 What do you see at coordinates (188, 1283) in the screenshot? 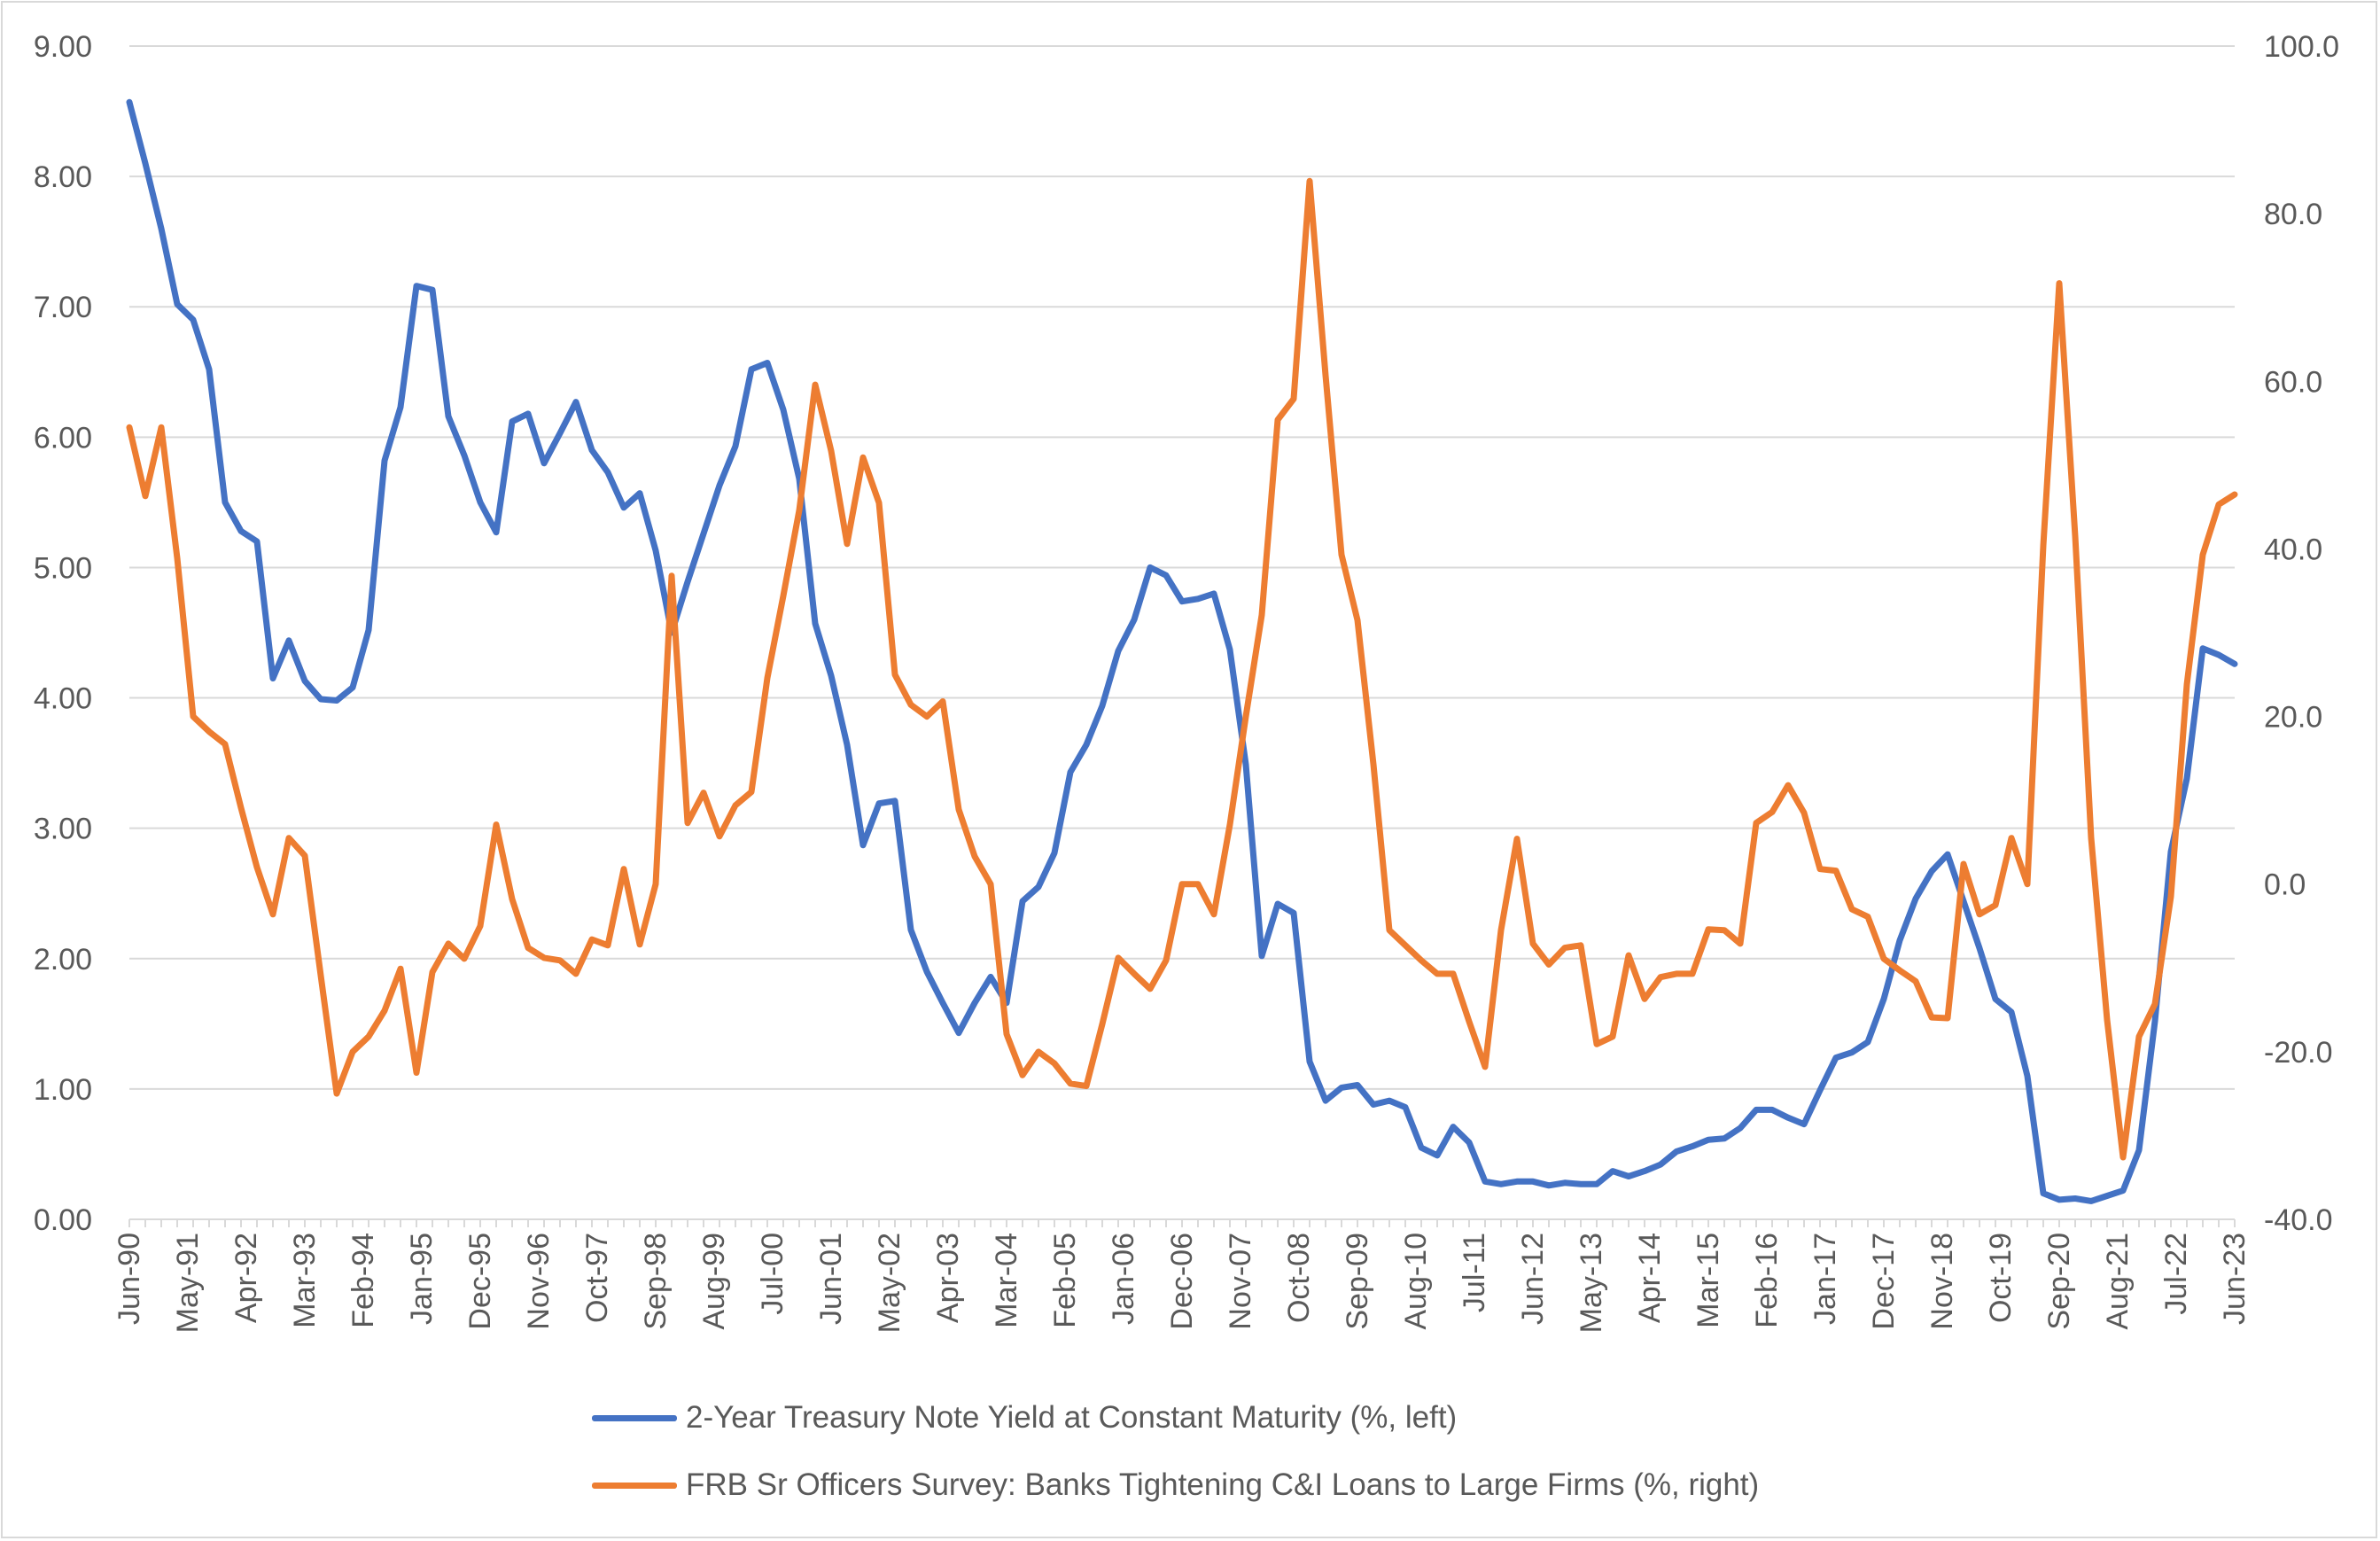
I see `x-axis-tick-label: May-91` at bounding box center [188, 1283].